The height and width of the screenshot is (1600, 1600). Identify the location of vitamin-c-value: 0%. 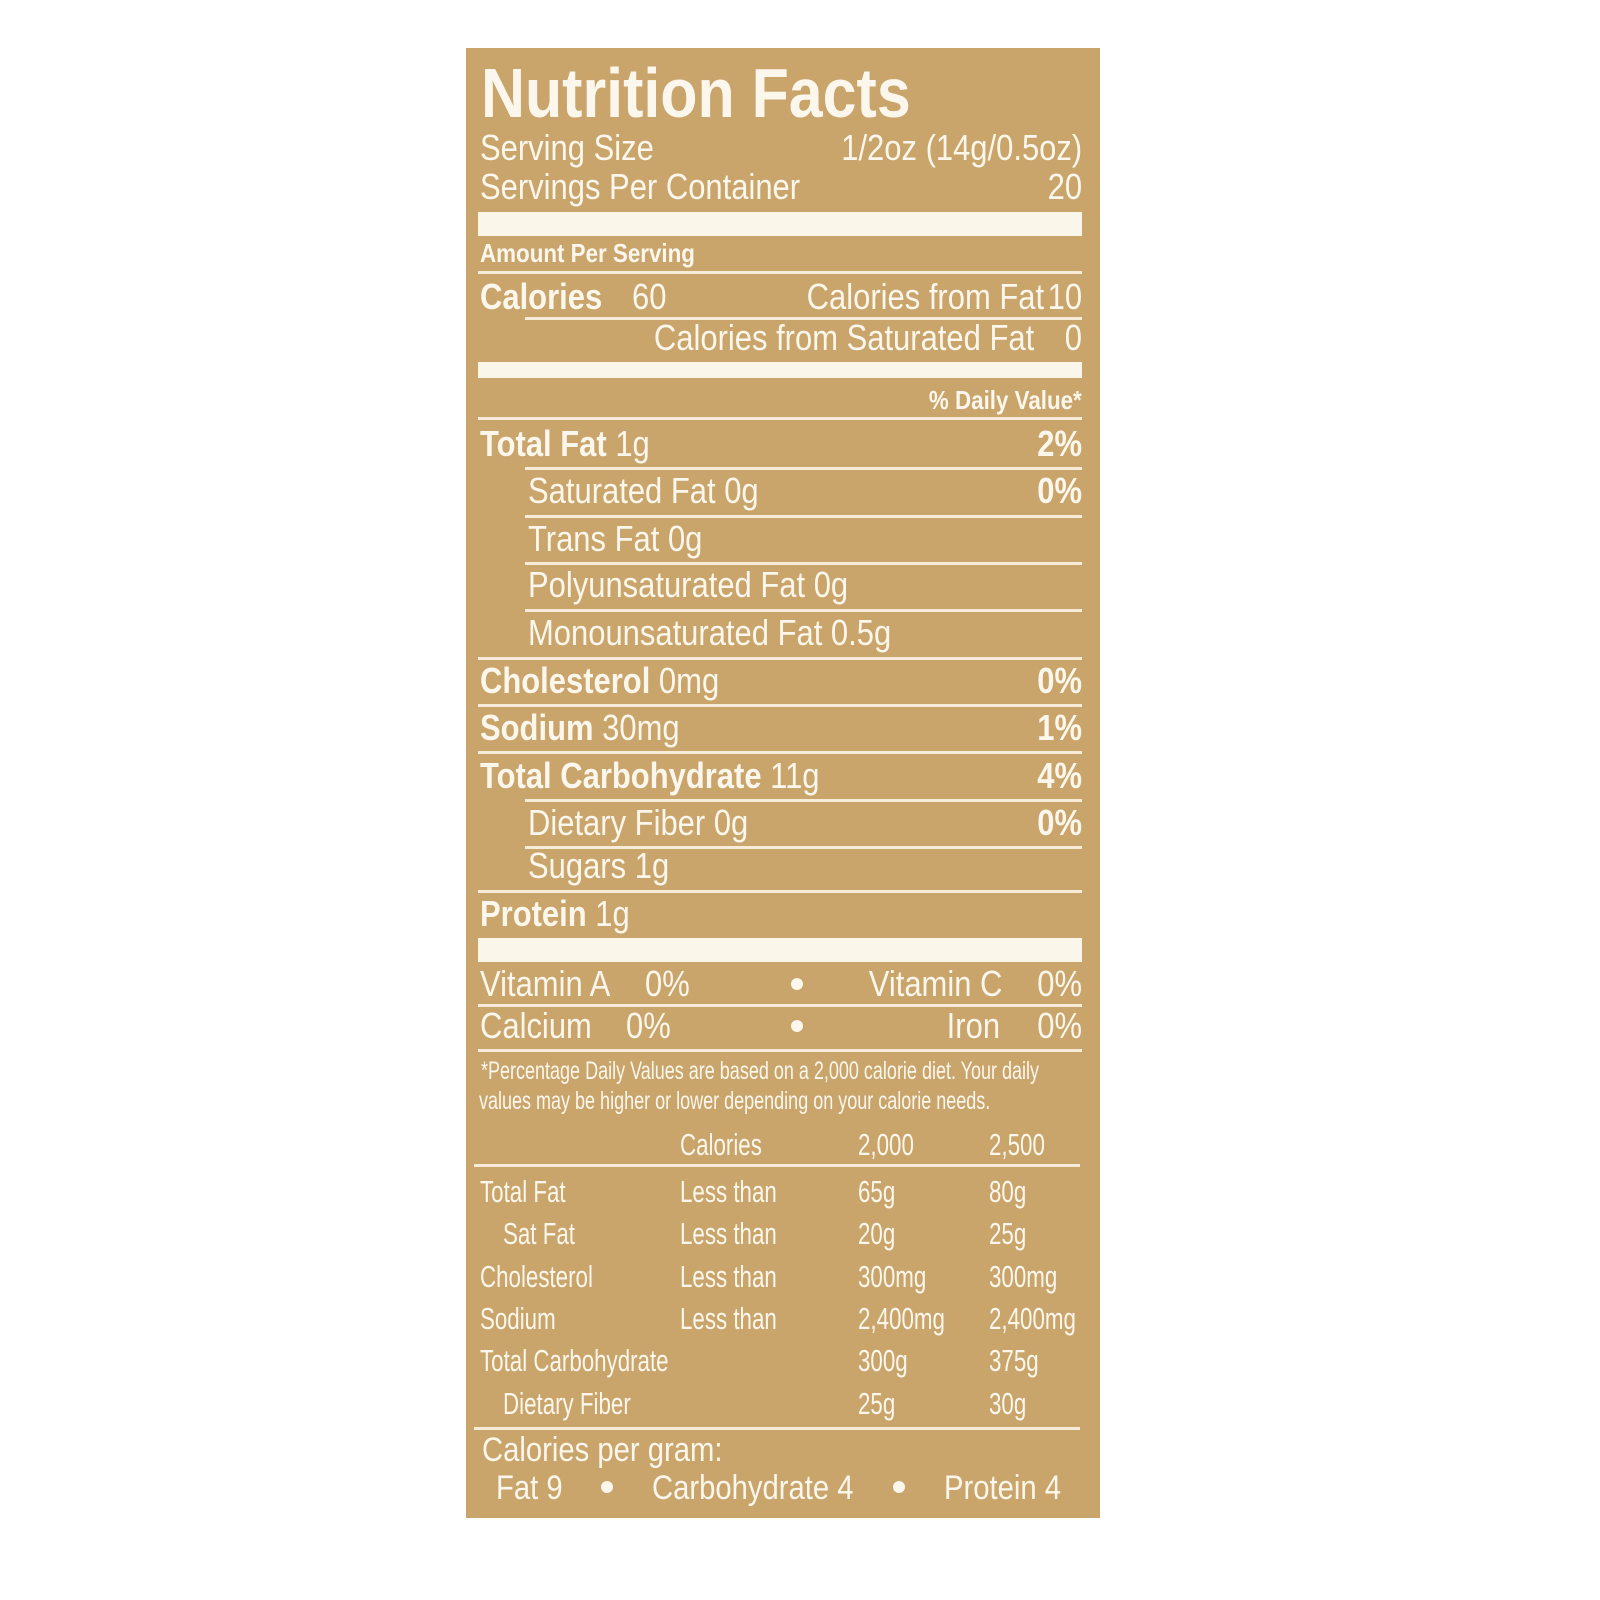
(1059, 983).